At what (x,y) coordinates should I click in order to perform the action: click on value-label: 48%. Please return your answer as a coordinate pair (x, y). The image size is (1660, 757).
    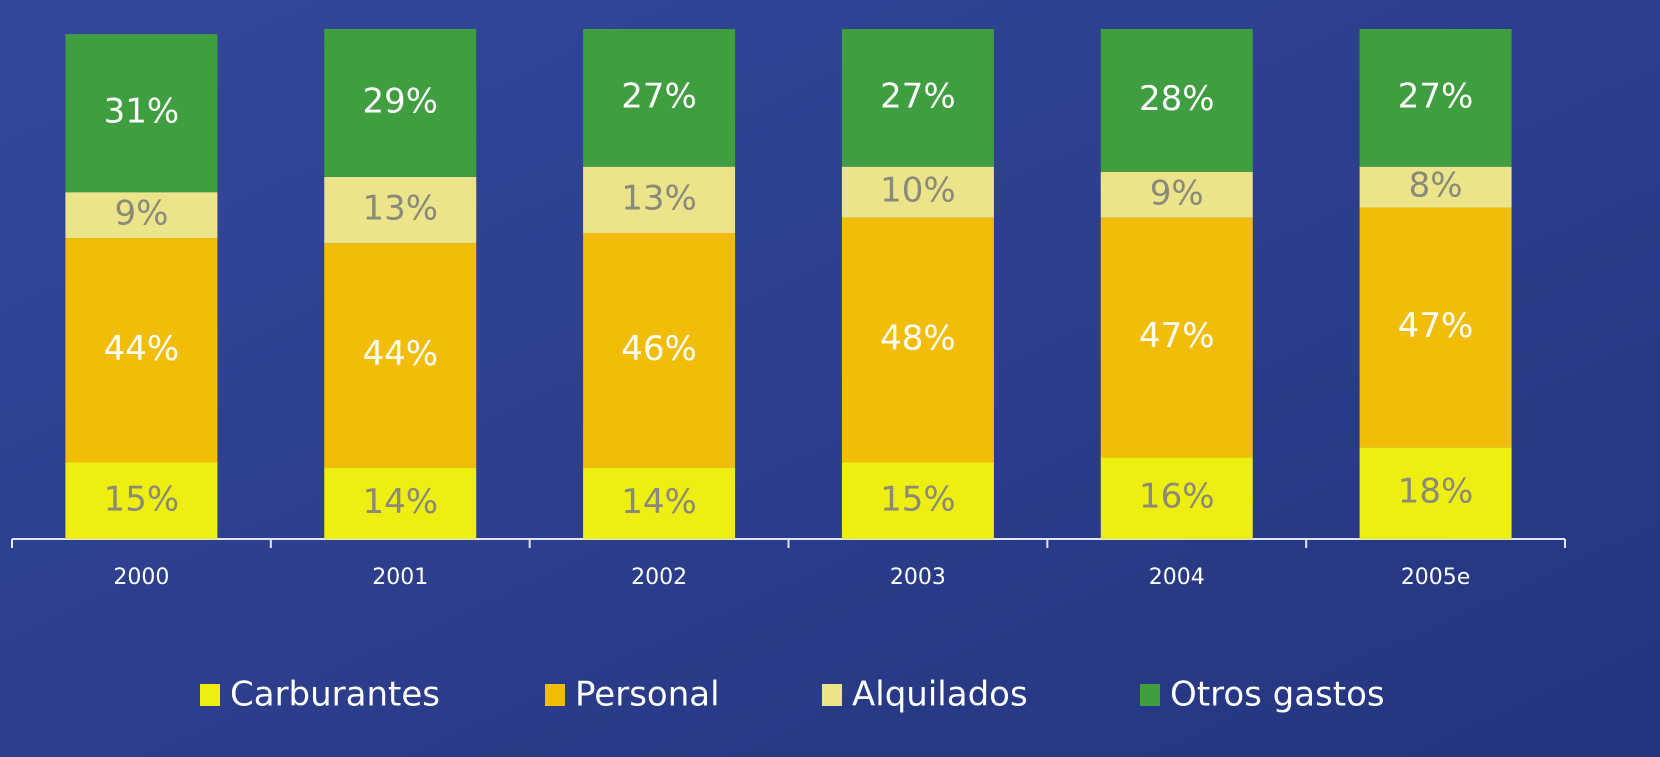
    Looking at the image, I should click on (918, 339).